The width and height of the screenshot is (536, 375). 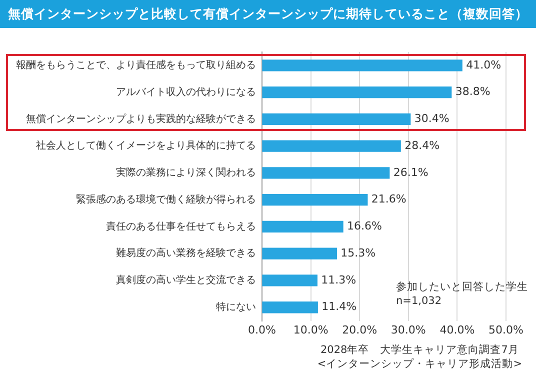 I want to click on y-tick-label: 緊張感のある環境で働く経験が得られる, so click(x=166, y=199).